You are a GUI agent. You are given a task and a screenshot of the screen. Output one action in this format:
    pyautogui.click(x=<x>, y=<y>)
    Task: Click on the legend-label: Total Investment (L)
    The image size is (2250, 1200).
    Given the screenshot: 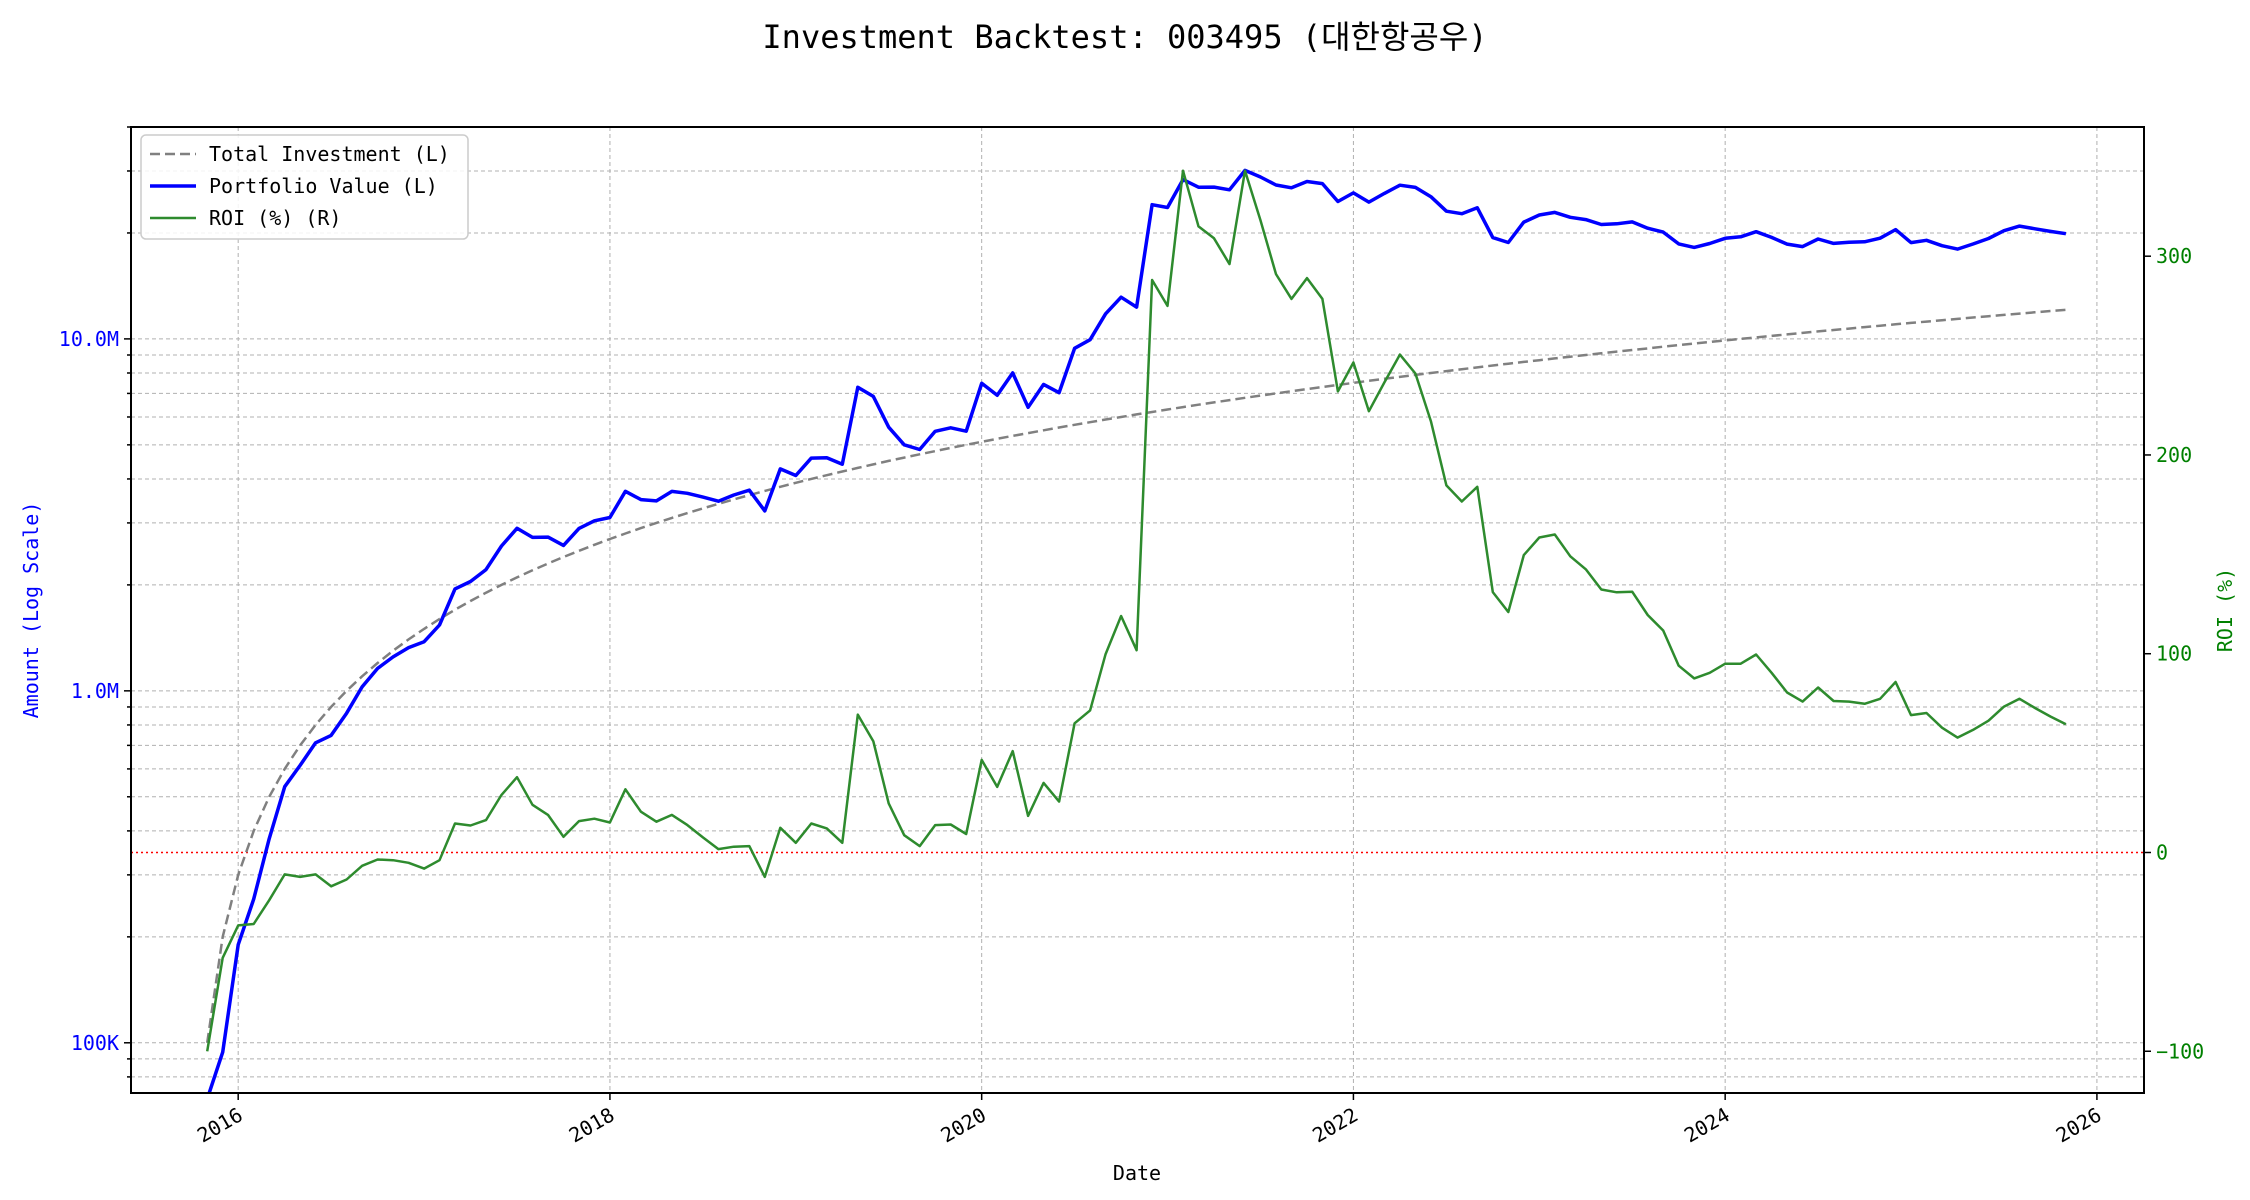 What is the action you would take?
    pyautogui.click(x=329, y=154)
    